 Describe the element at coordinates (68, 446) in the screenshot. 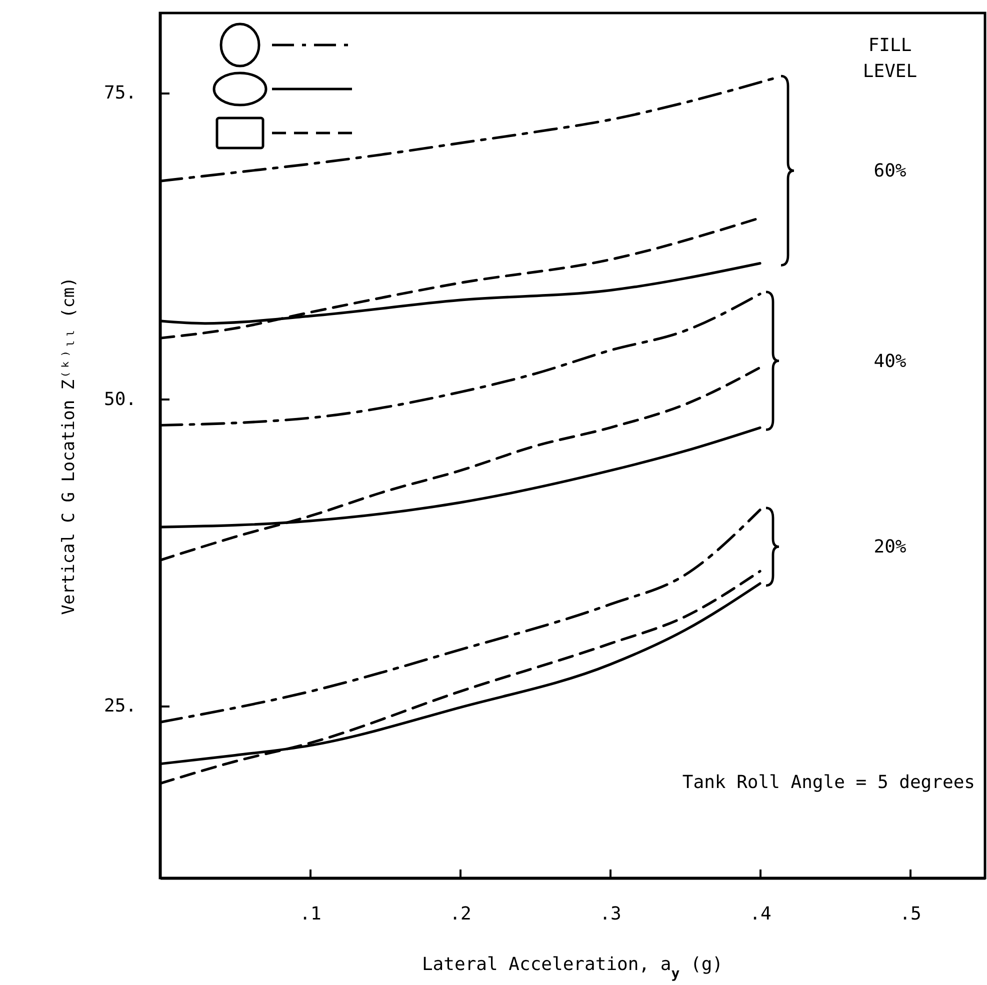

I see `y-axis-title: Vertical C G Location Z⁽ᵏ⁾ₗₗ (cm)` at that location.